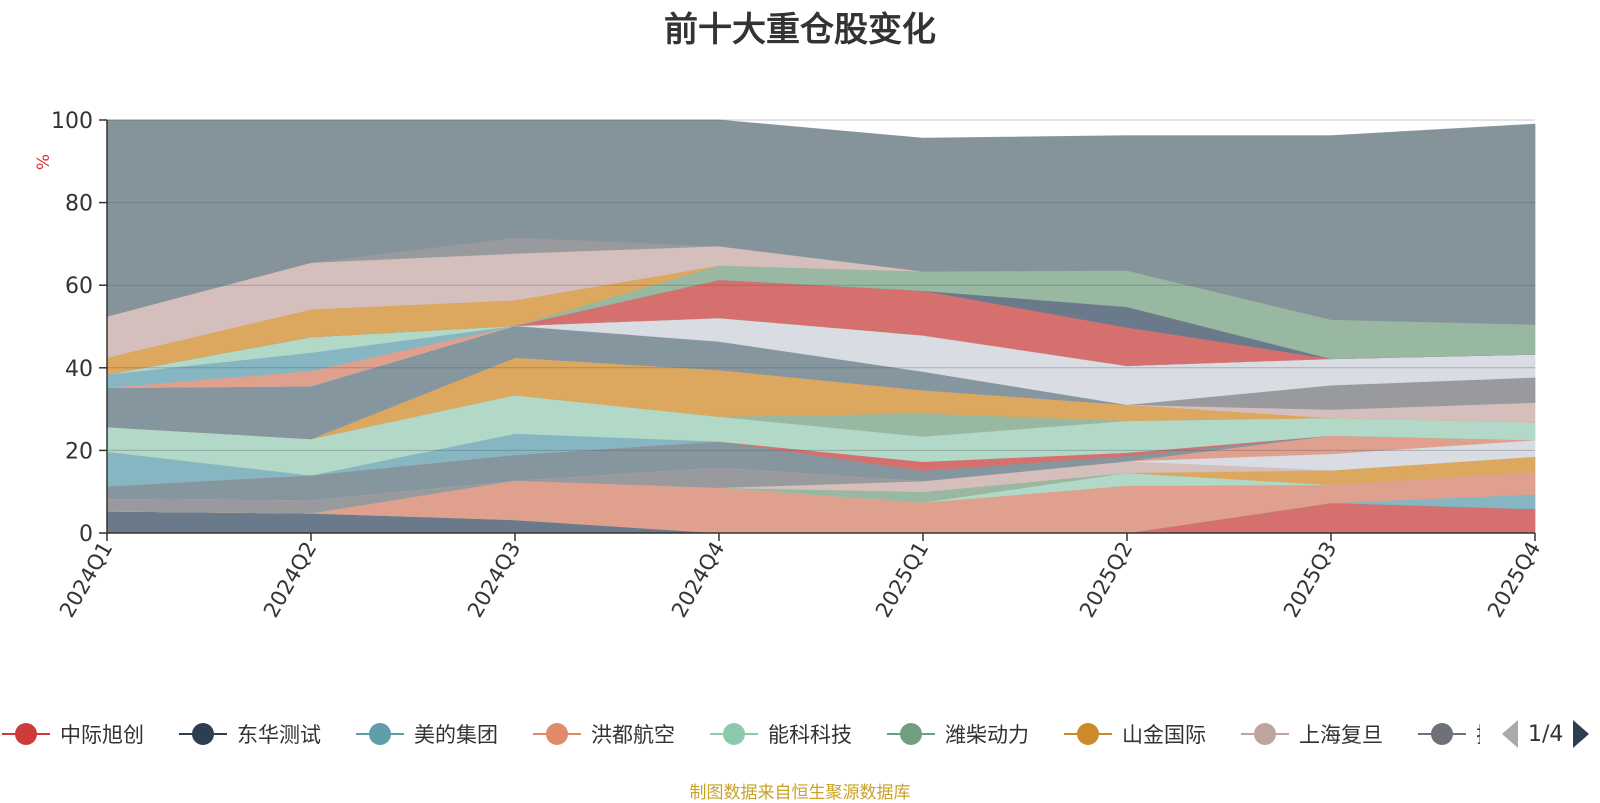 The width and height of the screenshot is (1600, 803). What do you see at coordinates (1510, 734) in the screenshot?
I see `prev-page-icon` at bounding box center [1510, 734].